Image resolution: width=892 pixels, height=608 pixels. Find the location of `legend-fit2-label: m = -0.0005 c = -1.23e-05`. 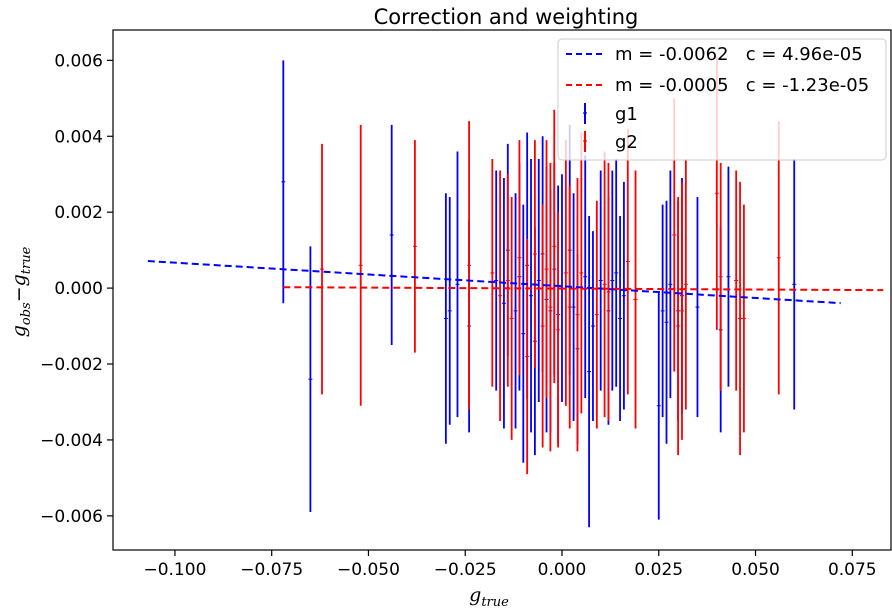

legend-fit2-label: m = -0.0005 c = -1.23e-05 is located at coordinates (742, 85).